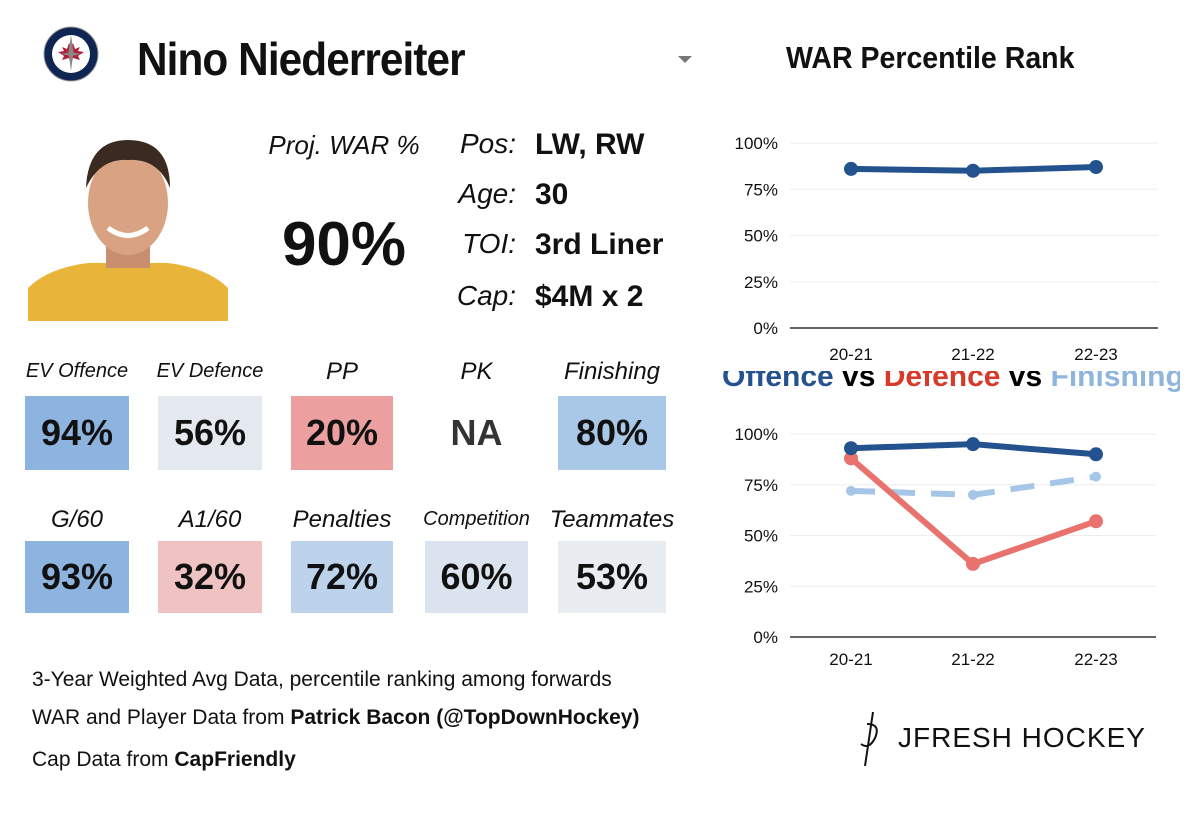 The image size is (1200, 814). Describe the element at coordinates (476, 371) in the screenshot. I see `stat-label: PK` at that location.